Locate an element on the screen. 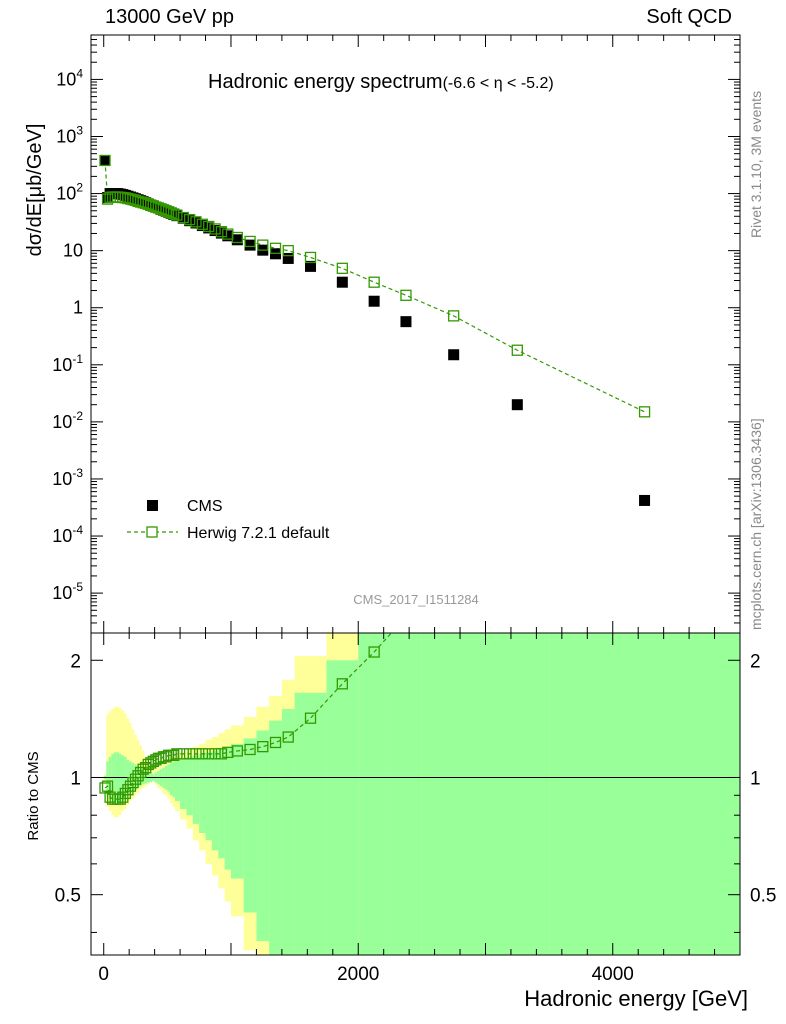  ratio-y-axis-label: Ratio to CMS is located at coordinates (33, 795).